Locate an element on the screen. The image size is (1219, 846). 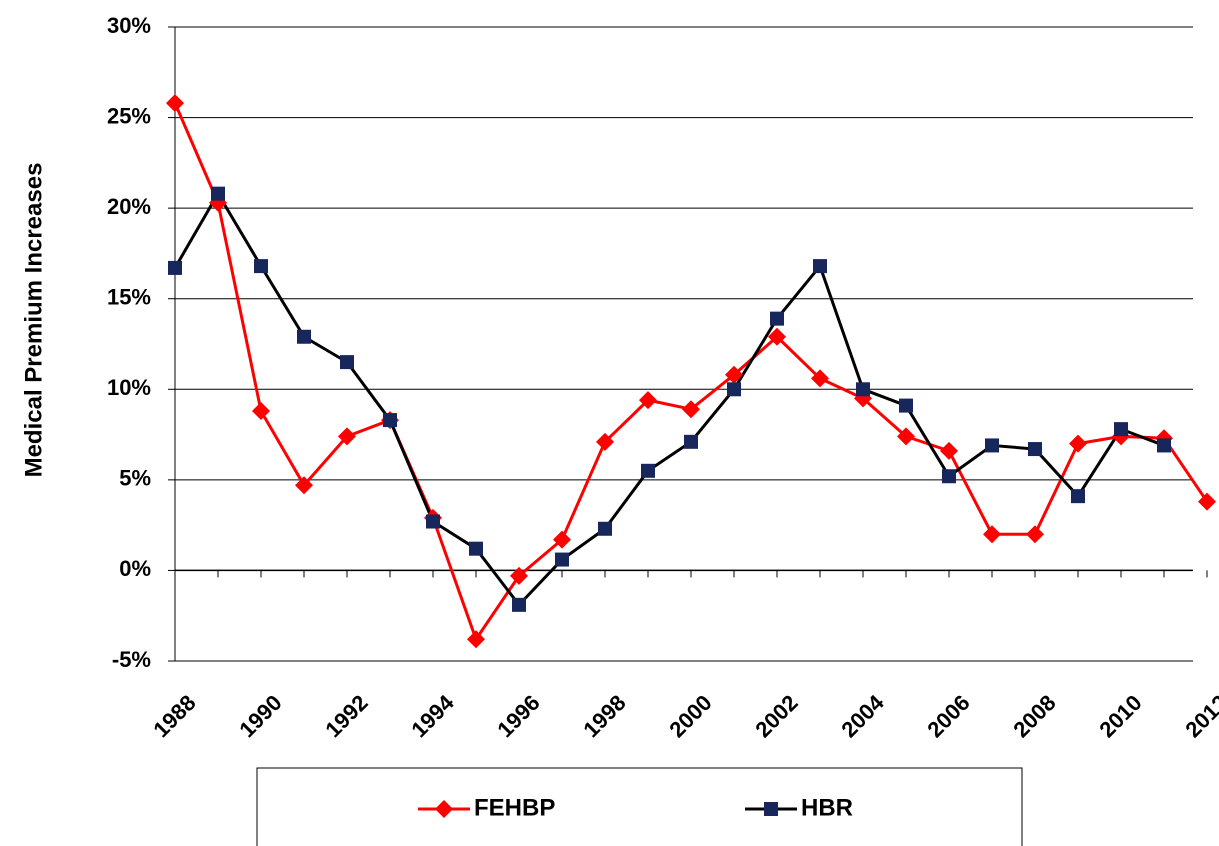
y-tick-label: 0% is located at coordinates (135, 568).